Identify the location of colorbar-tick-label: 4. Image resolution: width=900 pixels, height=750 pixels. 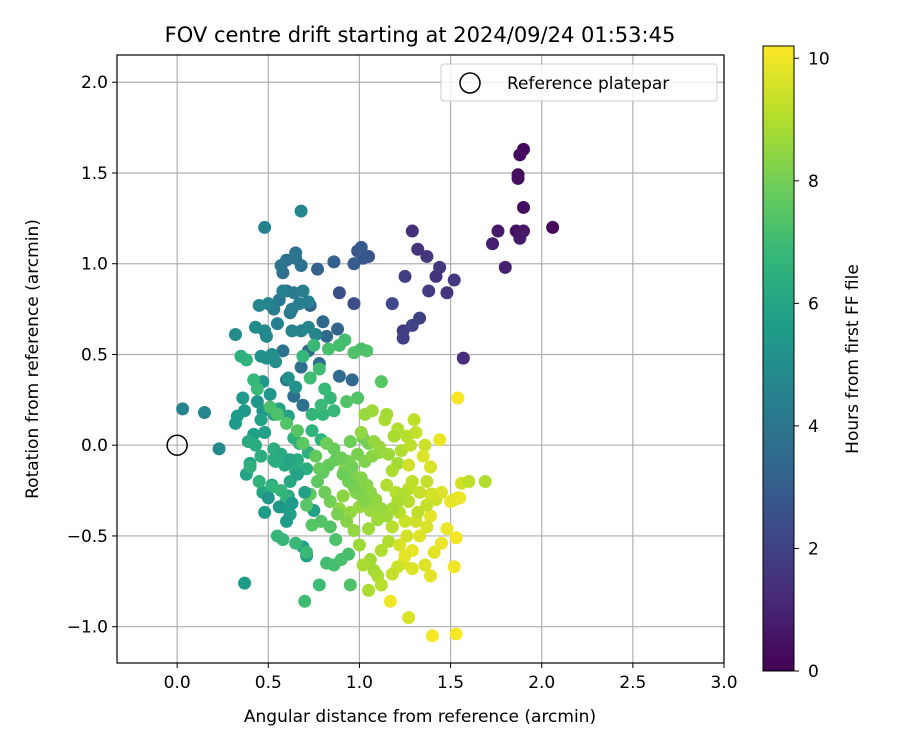
(813, 427).